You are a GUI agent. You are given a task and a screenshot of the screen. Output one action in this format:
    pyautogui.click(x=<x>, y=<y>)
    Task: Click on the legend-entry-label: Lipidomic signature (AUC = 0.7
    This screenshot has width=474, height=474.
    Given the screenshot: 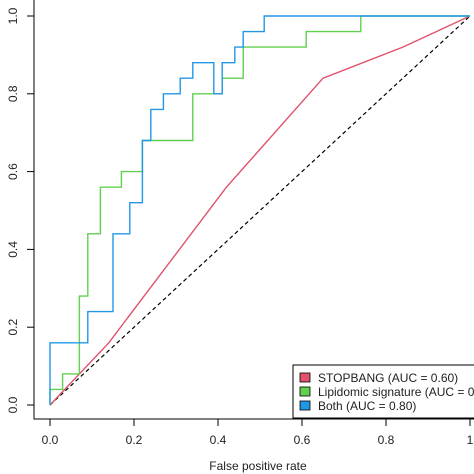 What is the action you would take?
    pyautogui.click(x=396, y=392)
    